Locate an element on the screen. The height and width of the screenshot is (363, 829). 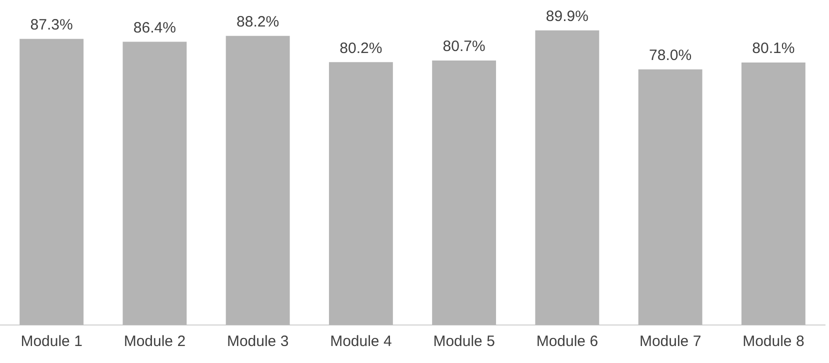
x-tick-label: Module 2 is located at coordinates (155, 341).